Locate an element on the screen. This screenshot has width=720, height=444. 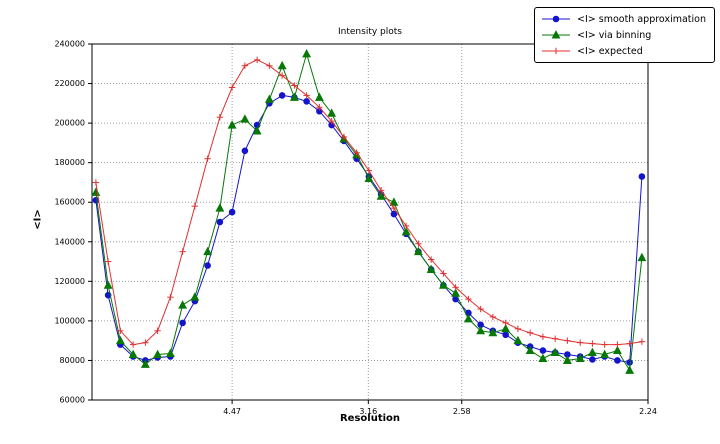
y-tick-label: 60000 is located at coordinates (72, 400).